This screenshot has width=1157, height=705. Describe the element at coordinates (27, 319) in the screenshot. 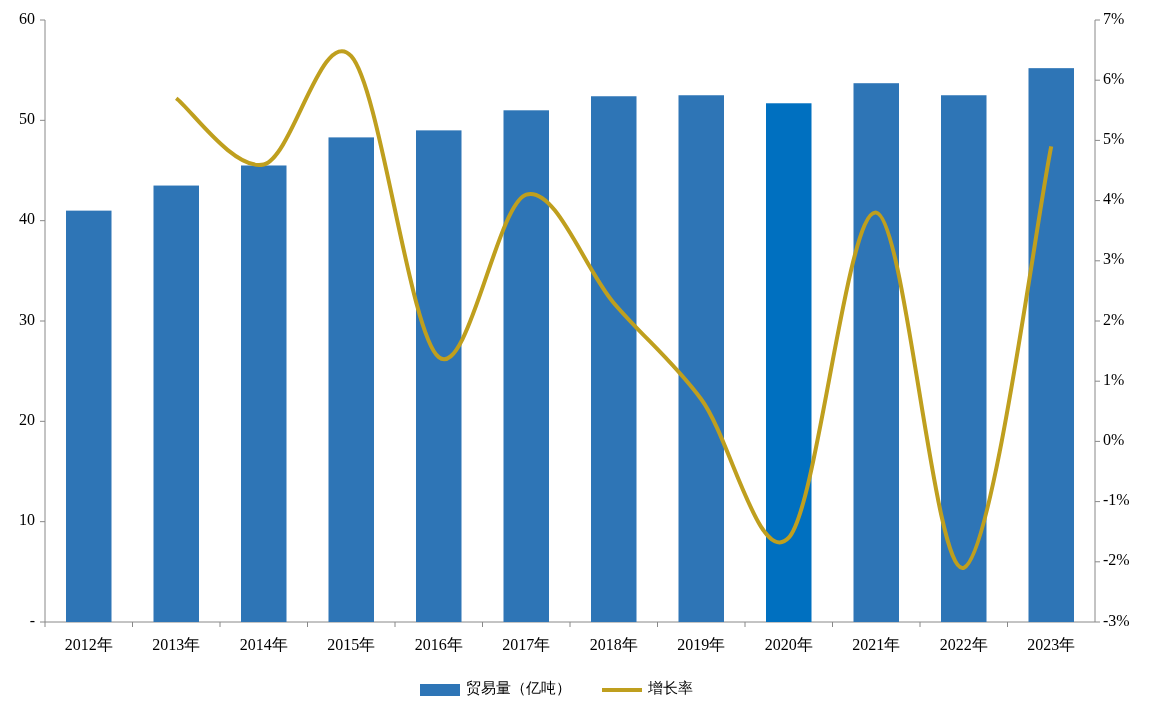

I see `y-tick-label: 30` at that location.